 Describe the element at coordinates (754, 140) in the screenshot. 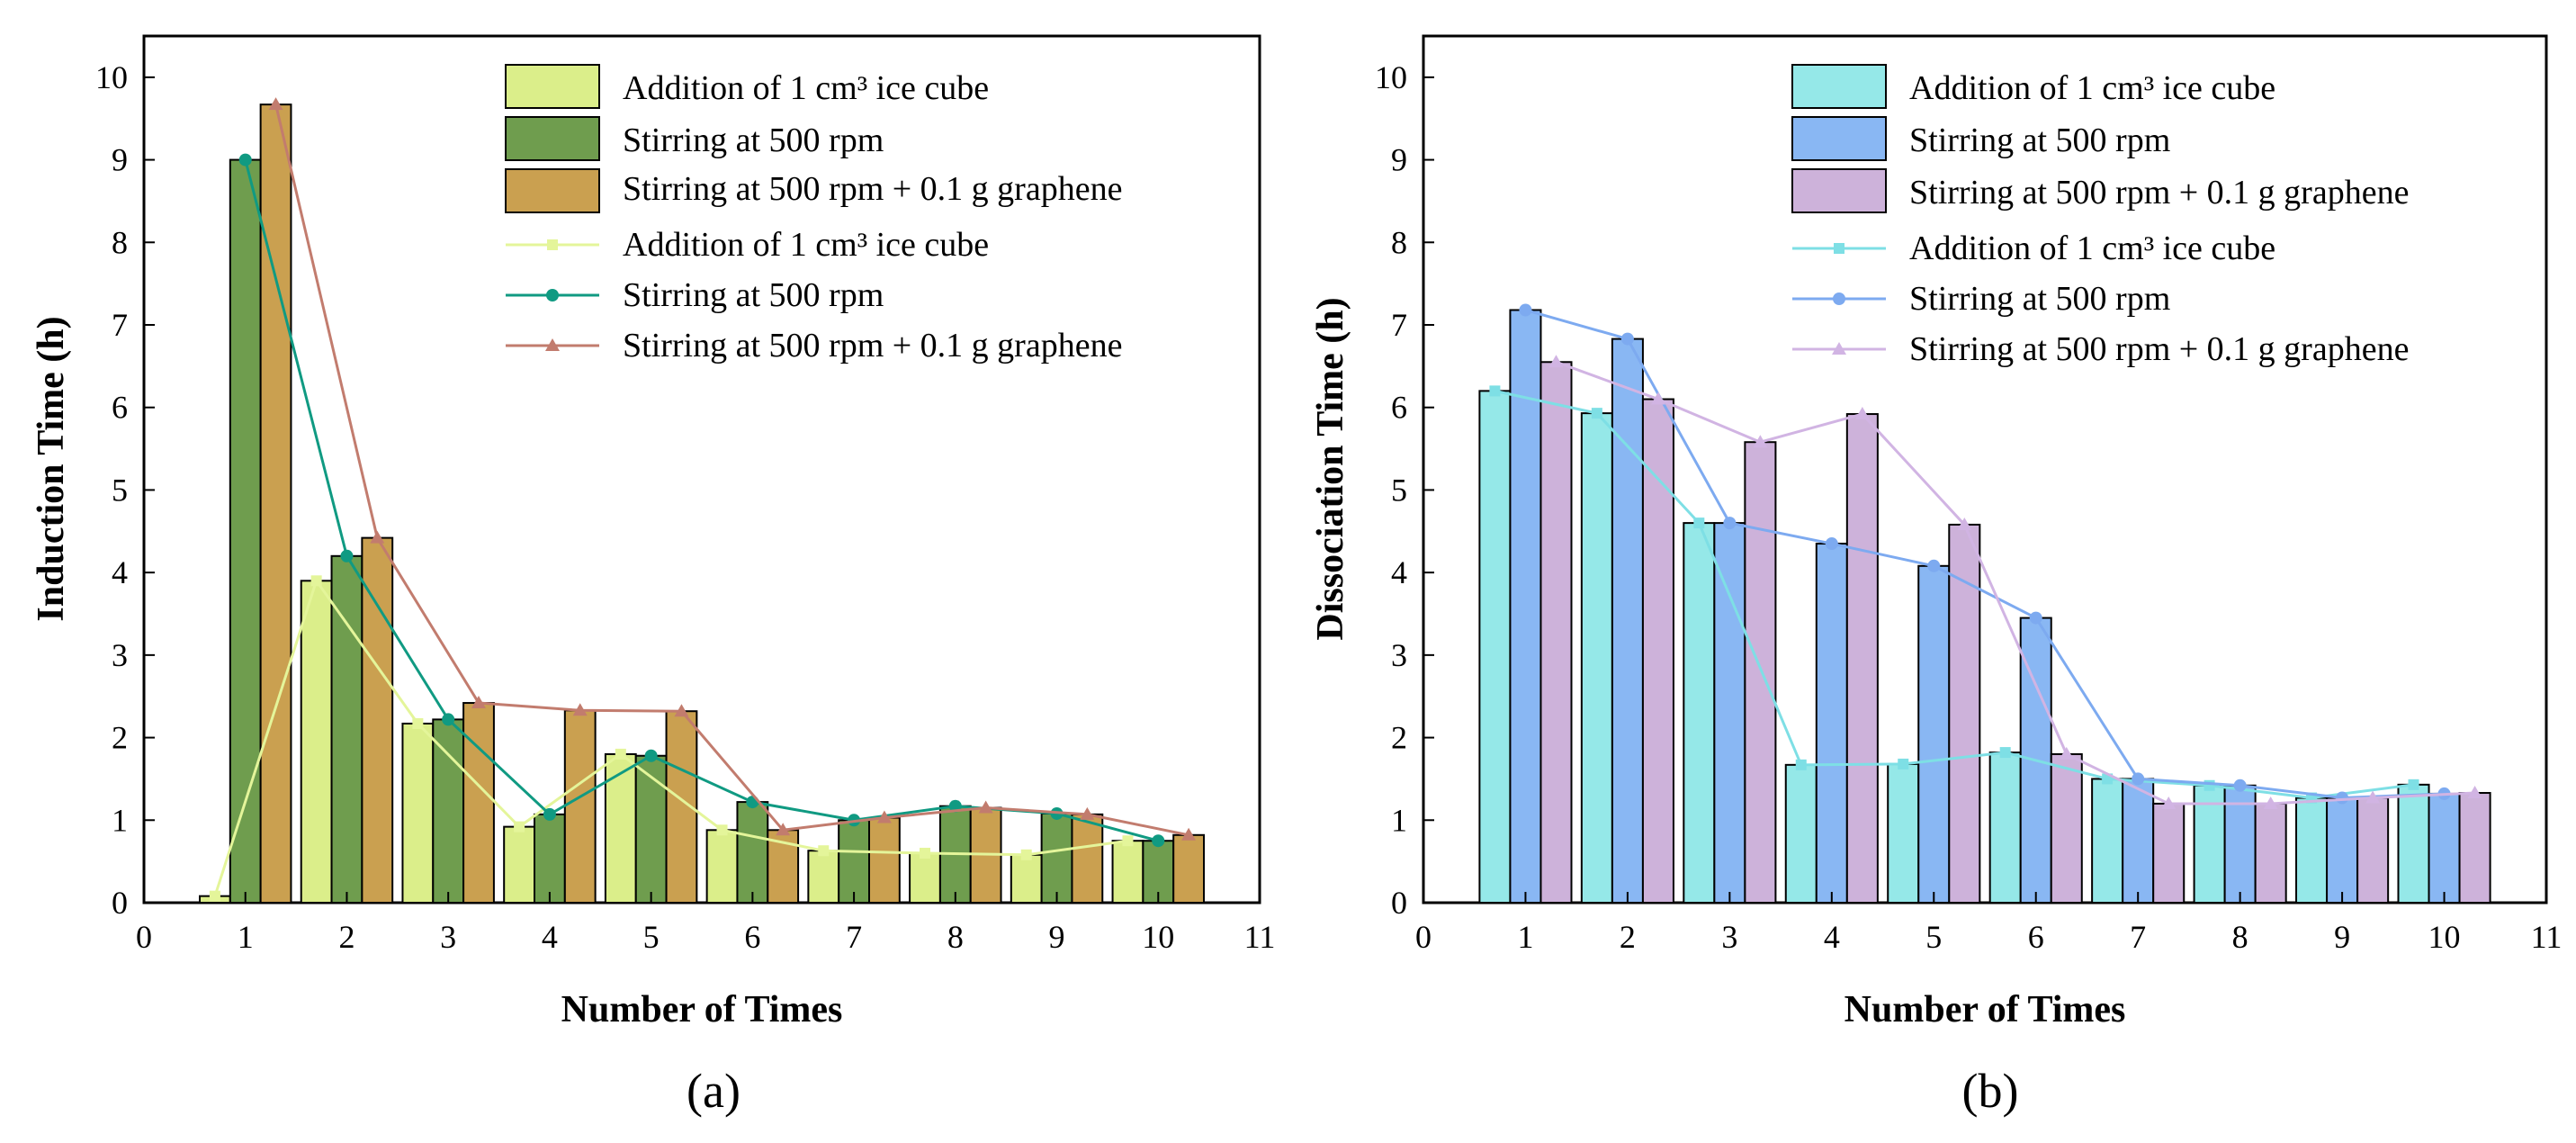

I see `panel-a-legend-label-stir: Stirring at 500 rpm` at that location.